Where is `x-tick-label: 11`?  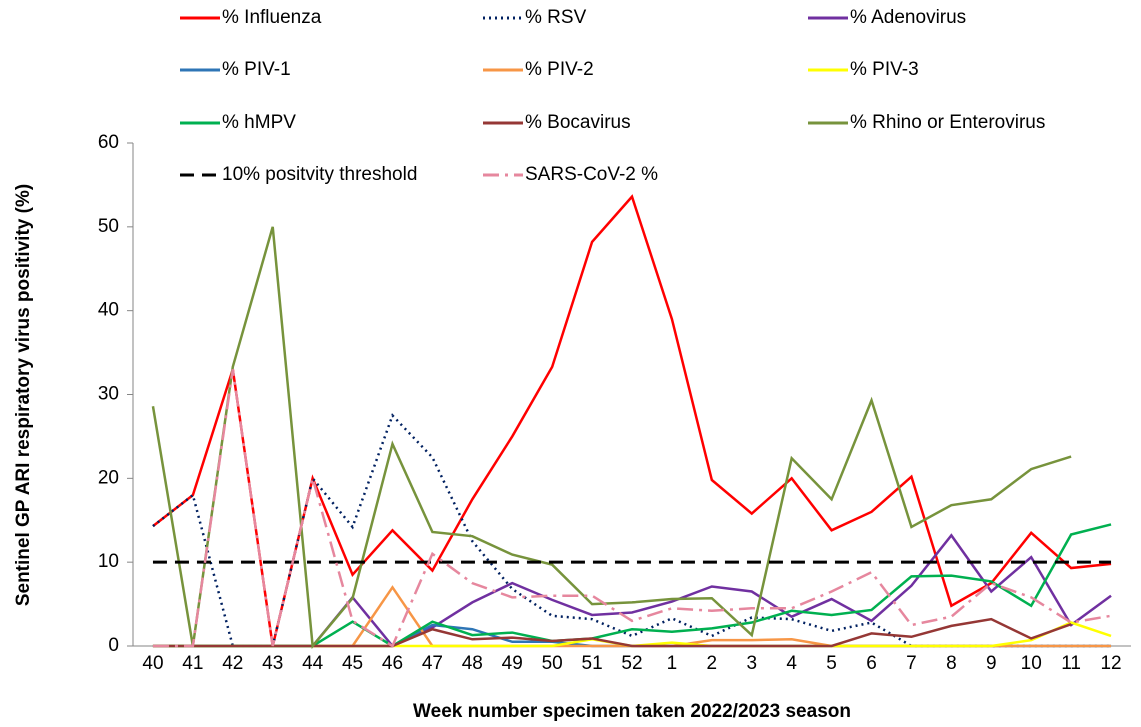
x-tick-label: 11 is located at coordinates (1071, 663).